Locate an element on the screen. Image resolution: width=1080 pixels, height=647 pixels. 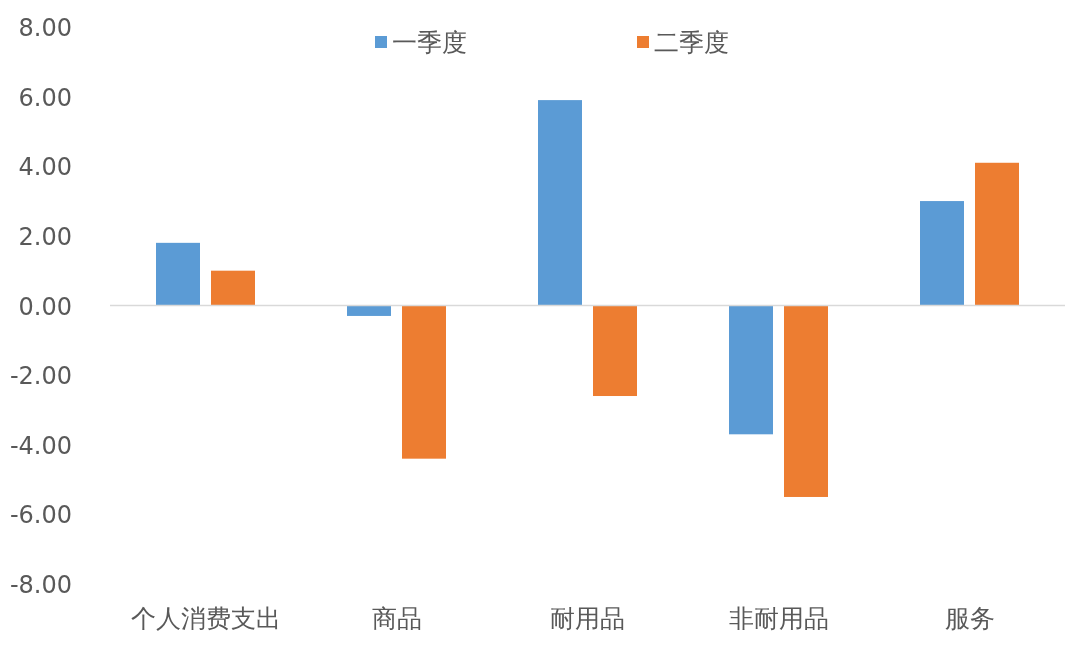
y-tick-label: 4.00 is located at coordinates (45, 167).